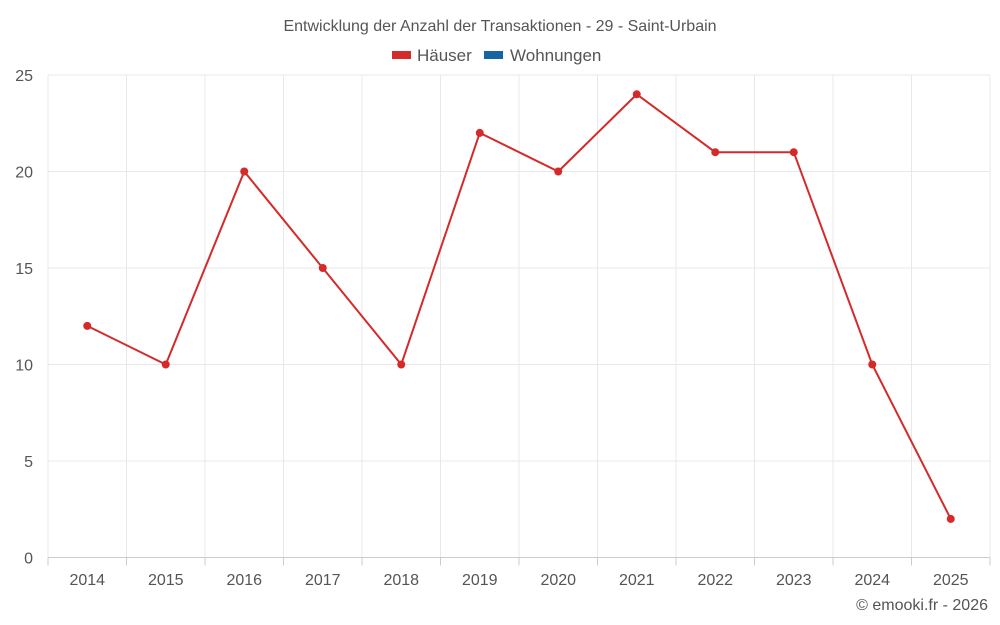 This screenshot has width=1000, height=625. Describe the element at coordinates (24, 76) in the screenshot. I see `y-tick-label: 25` at that location.